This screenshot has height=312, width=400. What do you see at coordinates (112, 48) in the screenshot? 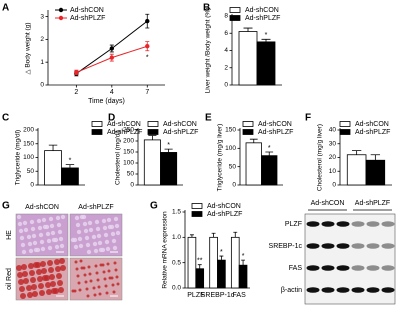
I see `point` at bounding box center [112, 48].